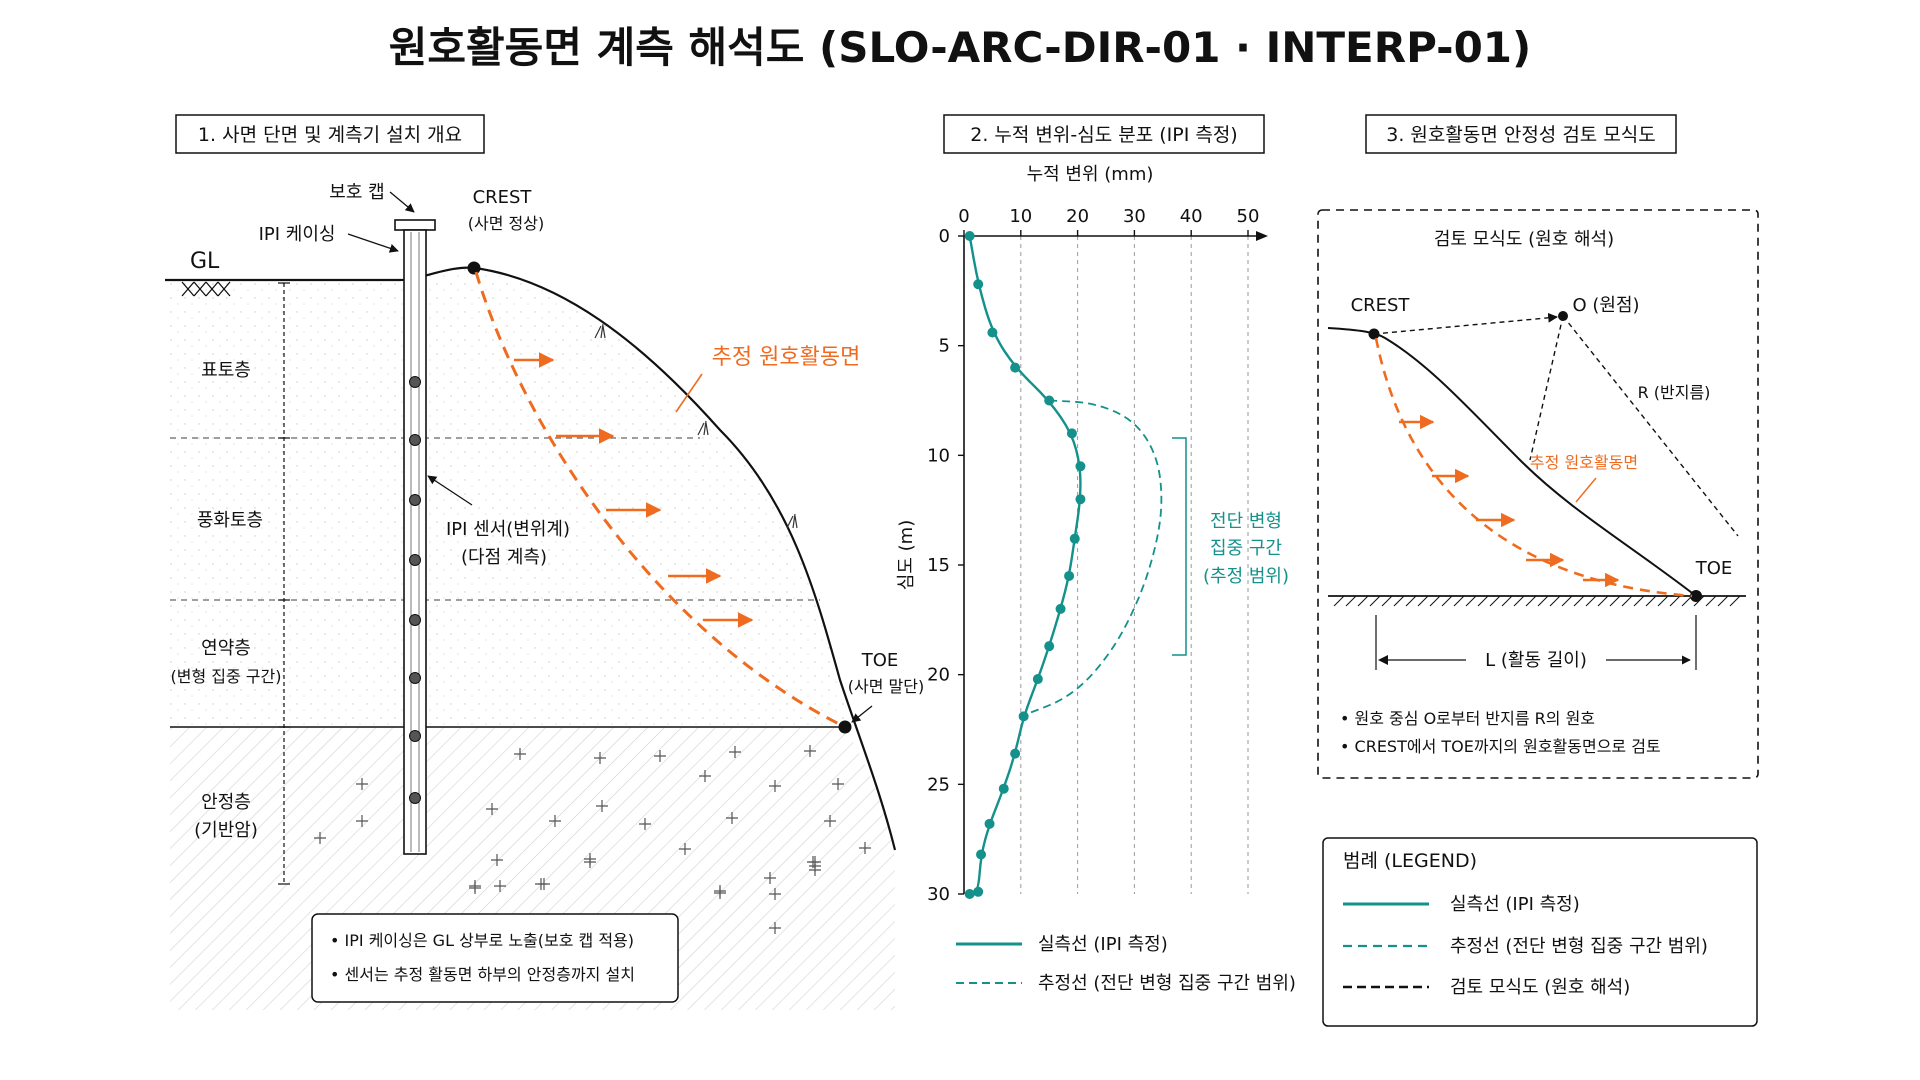 Image resolution: width=1920 pixels, height=1080 pixels. Describe the element at coordinates (886, 686) in the screenshot. I see `toe-sublabel: (사면 말단)` at that location.